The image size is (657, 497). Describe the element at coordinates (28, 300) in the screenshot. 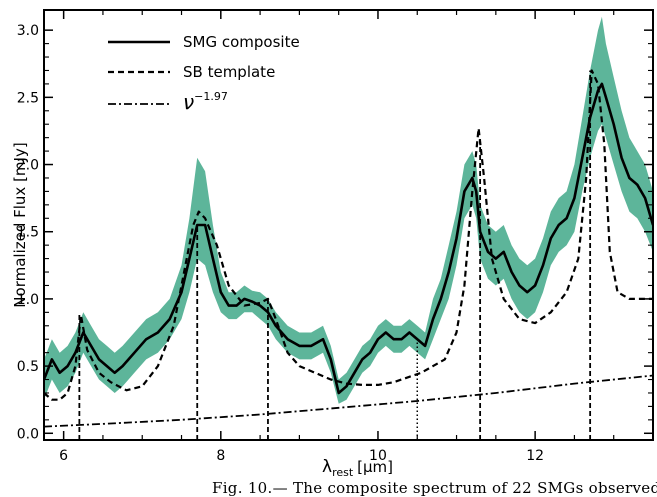

I see `y-tick-label: 1.0` at that location.